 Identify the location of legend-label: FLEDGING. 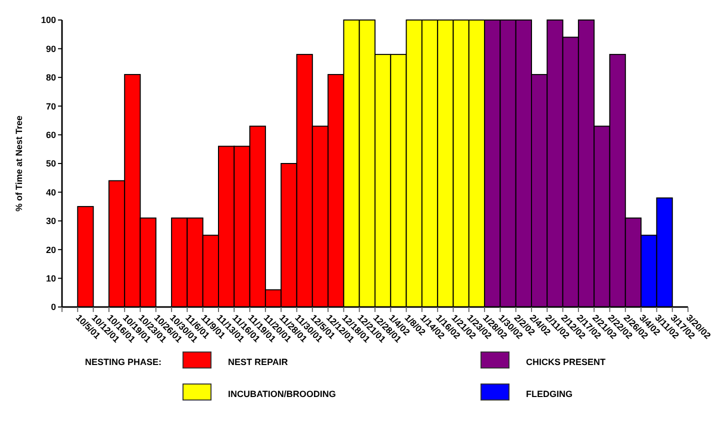
(549, 394).